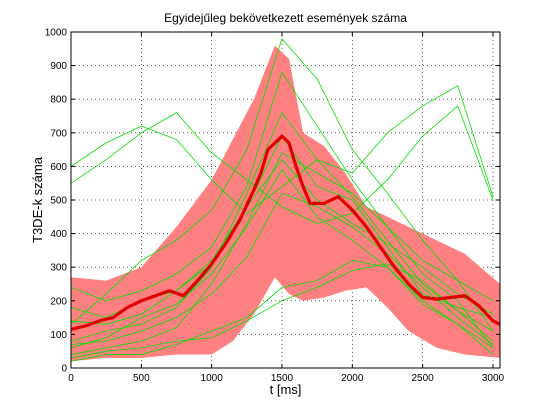  What do you see at coordinates (56, 33) in the screenshot?
I see `y-tick-label: 1000` at bounding box center [56, 33].